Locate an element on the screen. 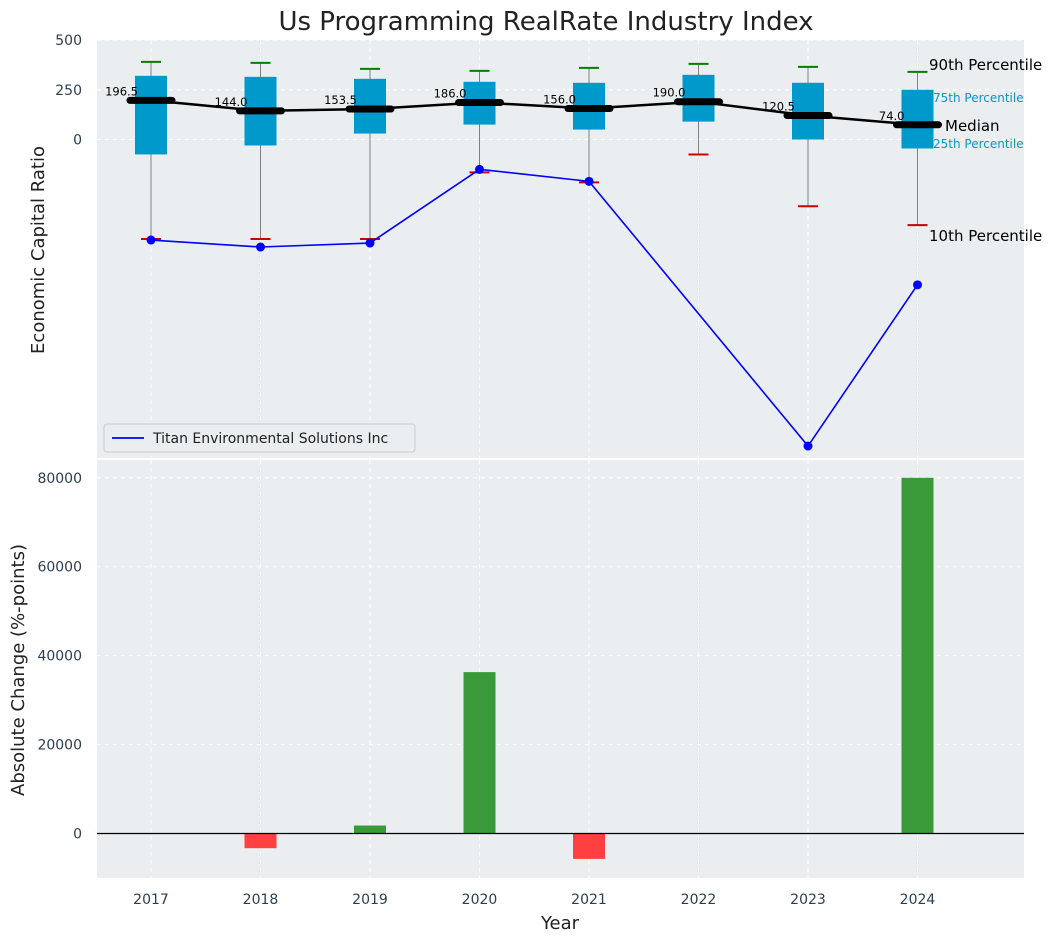 The height and width of the screenshot is (942, 1064). median-value-labels: 196.5 144.0 153.5 186.0 156.0 190.0 120.5 74.0 is located at coordinates (504, 103).